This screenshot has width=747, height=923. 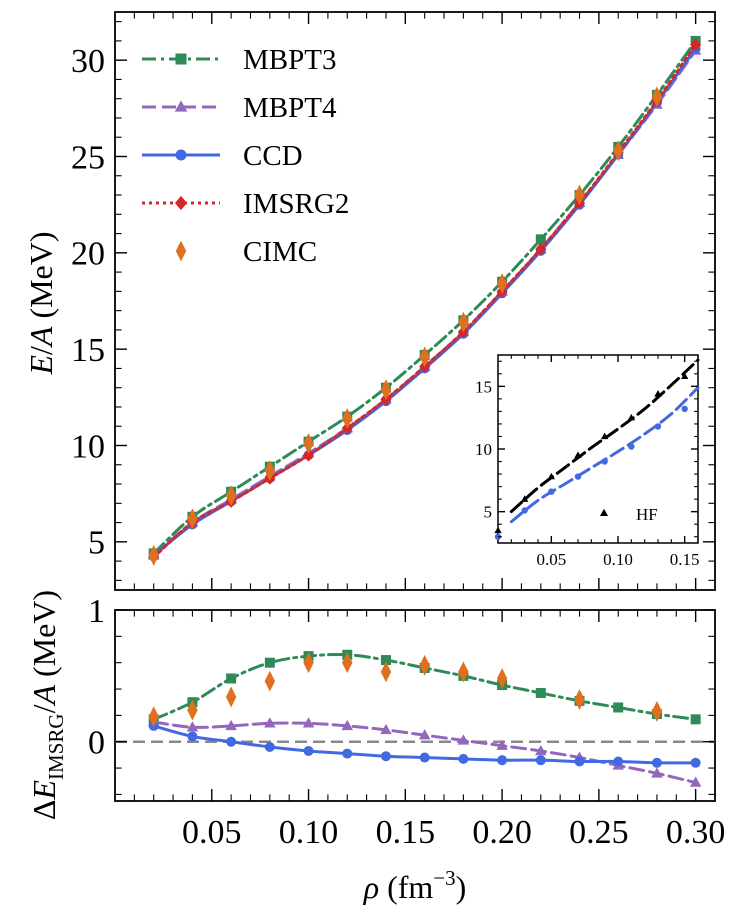 I want to click on diff-y-axis-label: ΔEIMSRG/A (MeV), so click(x=47, y=705).